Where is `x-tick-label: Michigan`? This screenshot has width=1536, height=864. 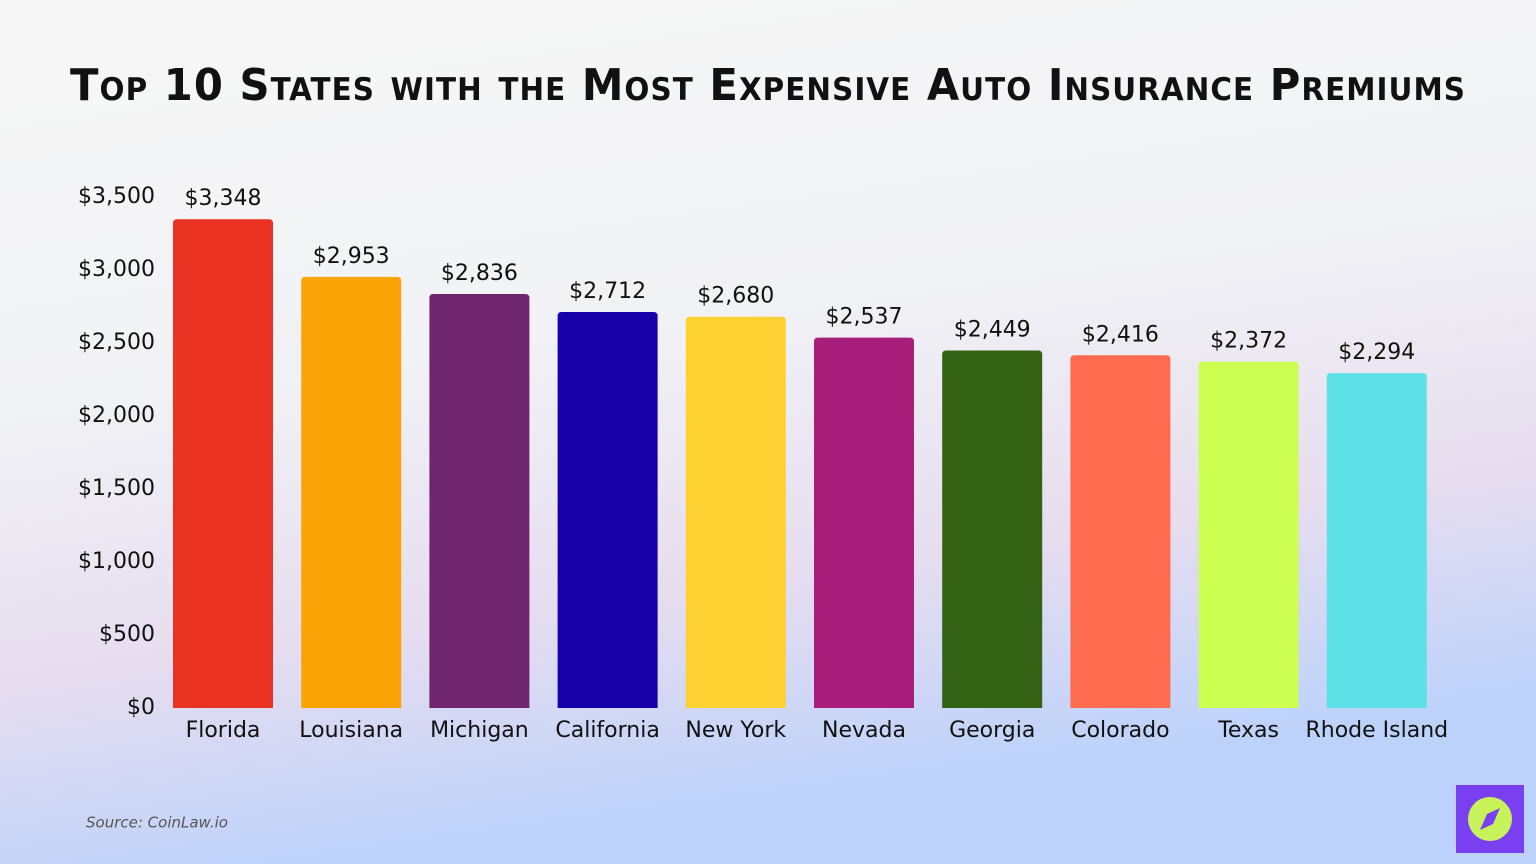
x-tick-label: Michigan is located at coordinates (479, 730).